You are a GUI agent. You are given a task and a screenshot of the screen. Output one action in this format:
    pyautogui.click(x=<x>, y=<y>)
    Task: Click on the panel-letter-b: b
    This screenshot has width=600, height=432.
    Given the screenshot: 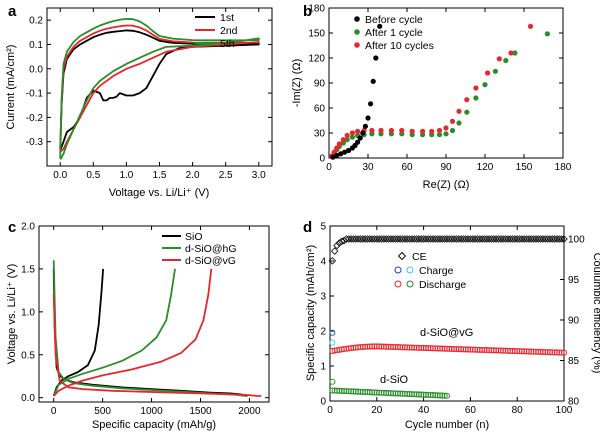 What is the action you would take?
    pyautogui.click(x=307, y=11)
    